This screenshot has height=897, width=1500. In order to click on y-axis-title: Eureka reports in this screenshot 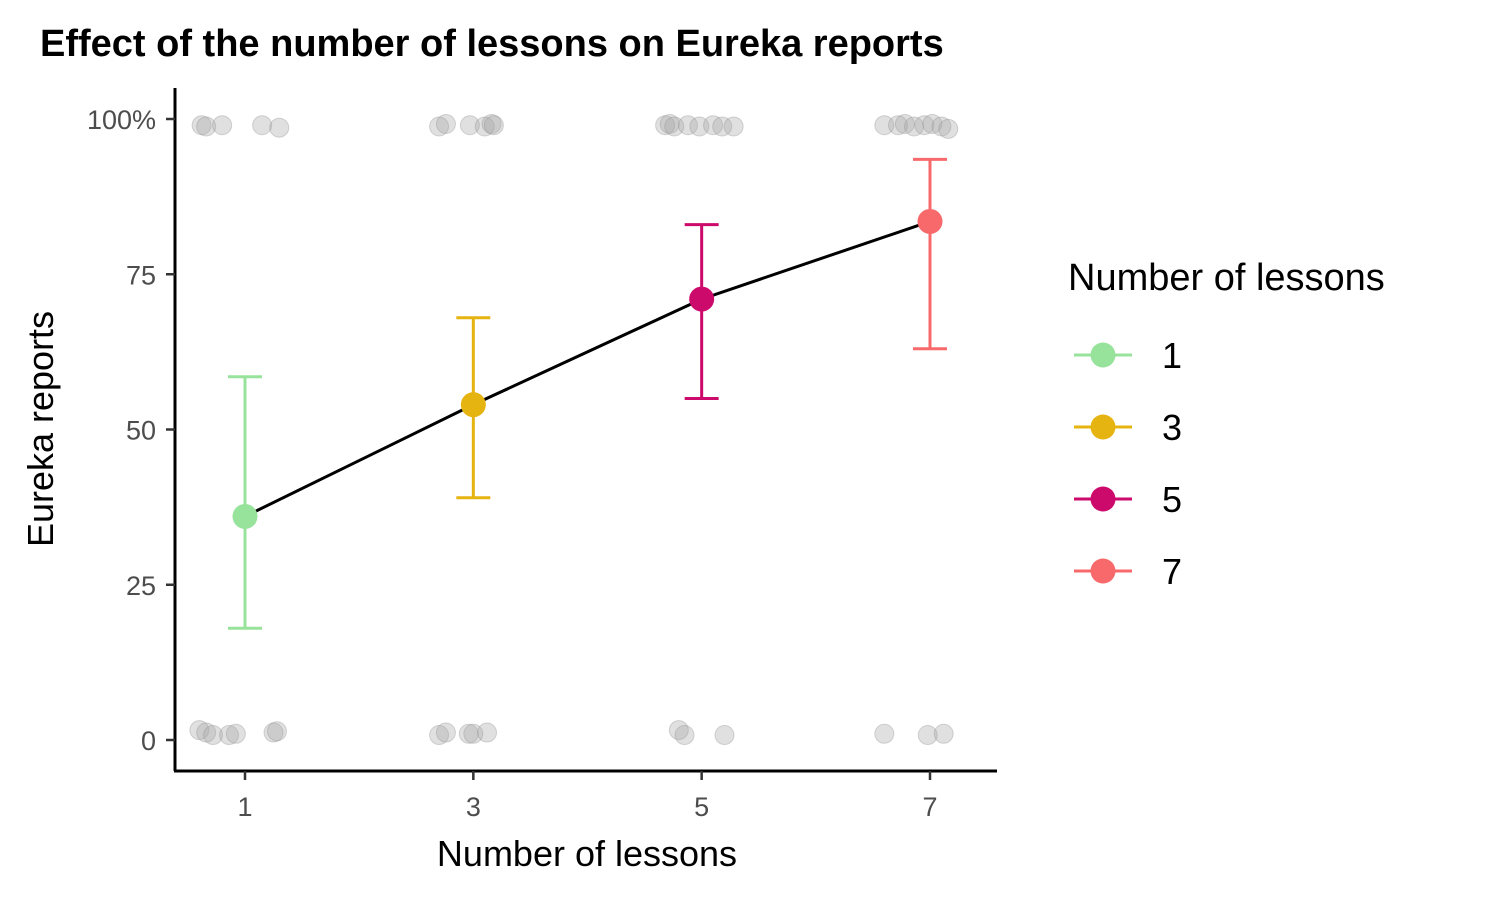, I will do `click(40, 429)`.